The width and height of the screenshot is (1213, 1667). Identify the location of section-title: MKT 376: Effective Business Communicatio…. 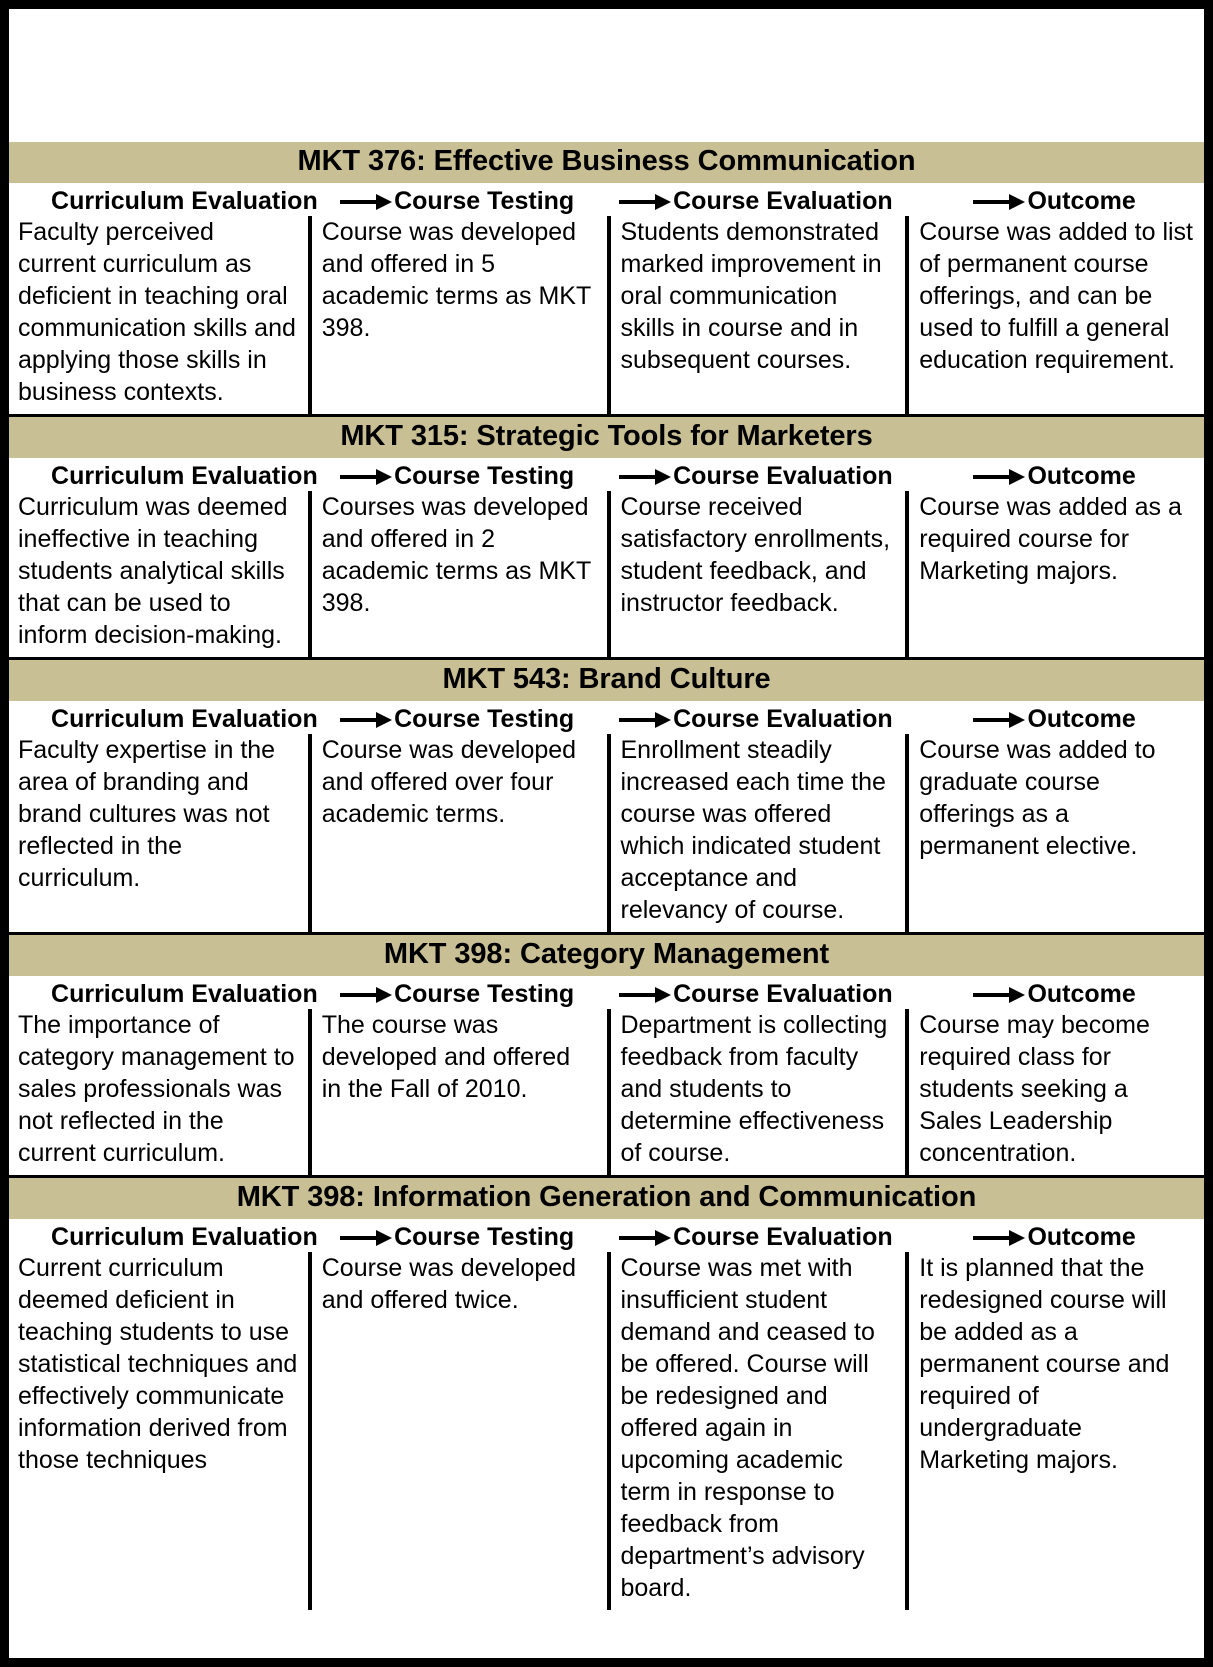
(606, 162).